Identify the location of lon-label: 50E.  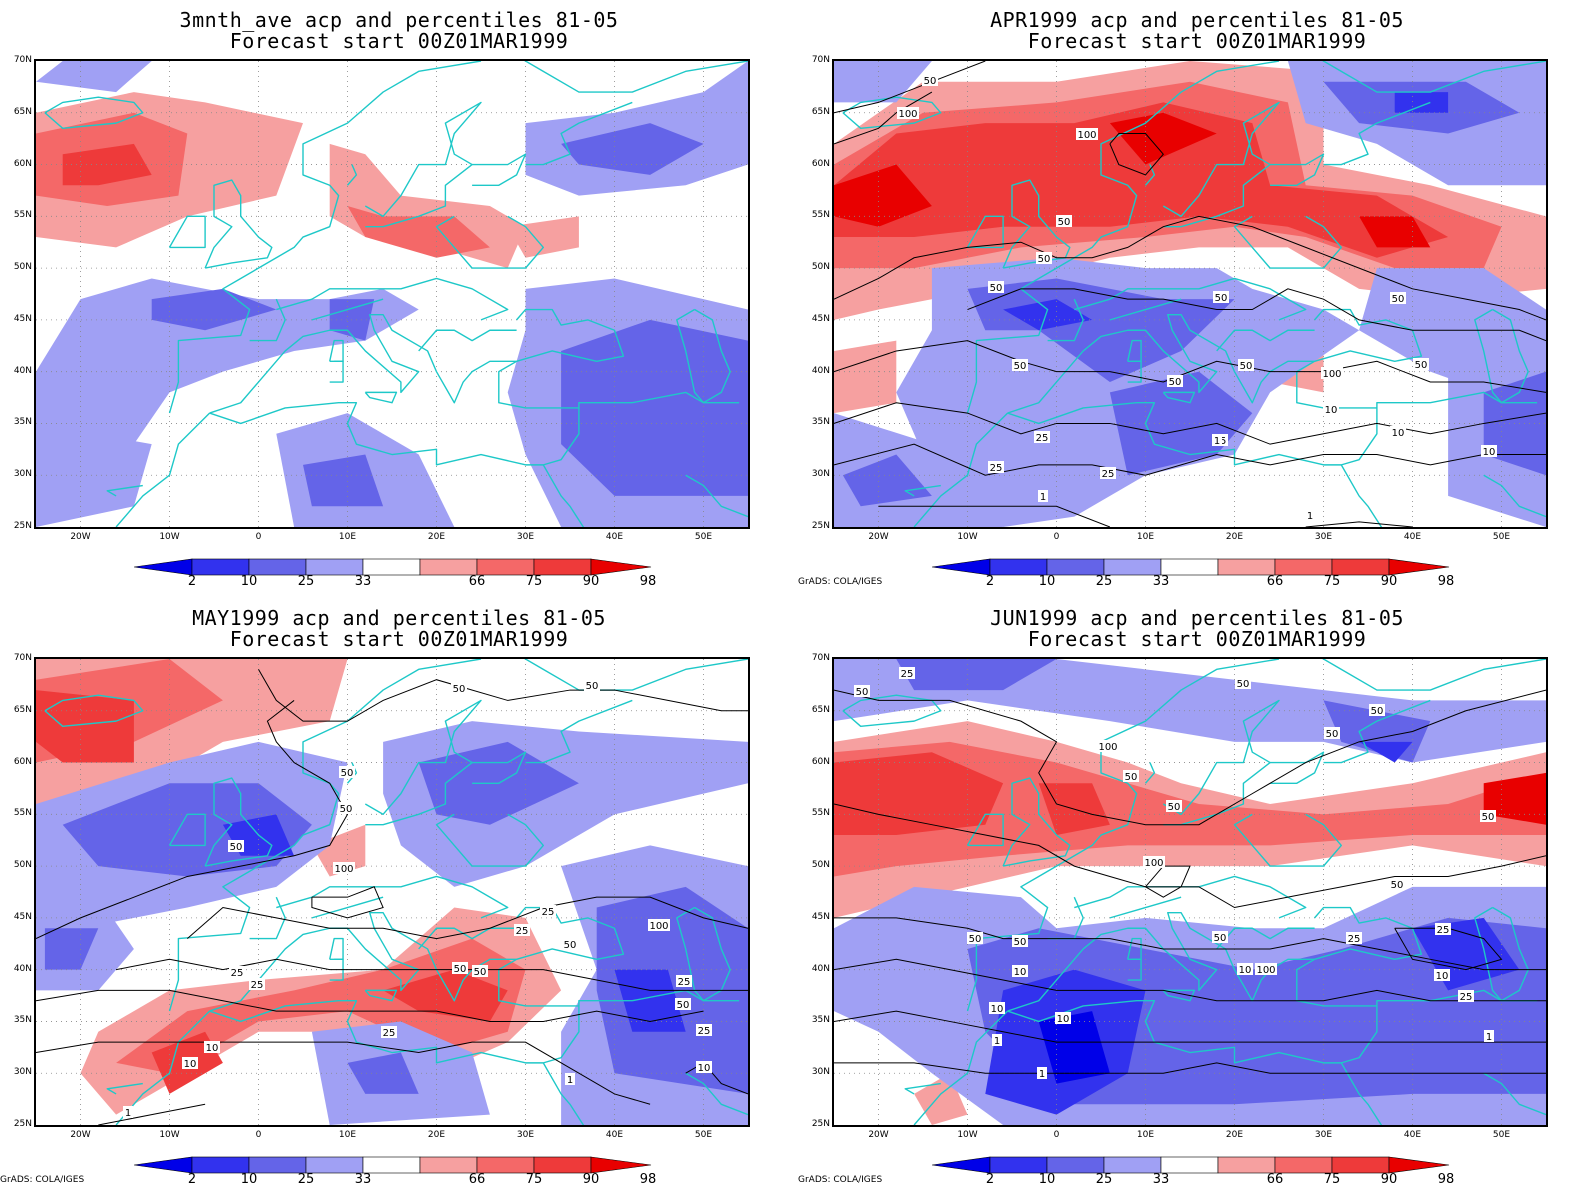
(1501, 1135).